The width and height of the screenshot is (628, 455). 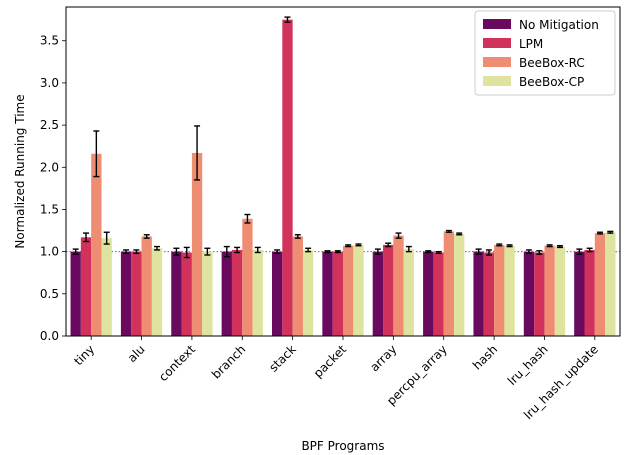 What do you see at coordinates (49, 294) in the screenshot?
I see `y-tick-label: 0.5` at bounding box center [49, 294].